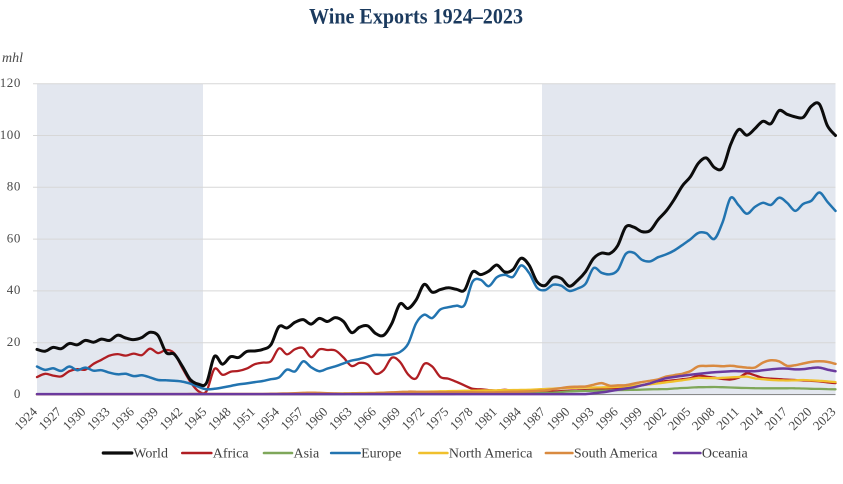 Image resolution: width=843 pixels, height=484 pixels. Describe the element at coordinates (12, 58) in the screenshot. I see `svg-text: mhl` at that location.